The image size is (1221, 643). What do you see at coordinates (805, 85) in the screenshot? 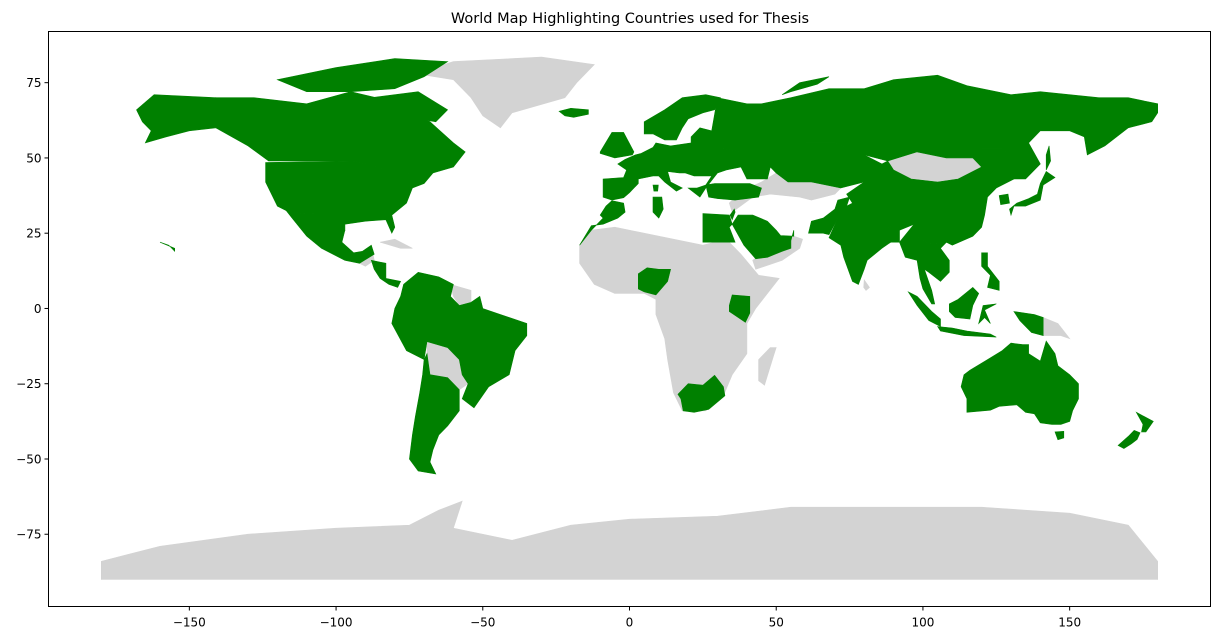
I see `country-russia-arctic-islands` at bounding box center [805, 85].